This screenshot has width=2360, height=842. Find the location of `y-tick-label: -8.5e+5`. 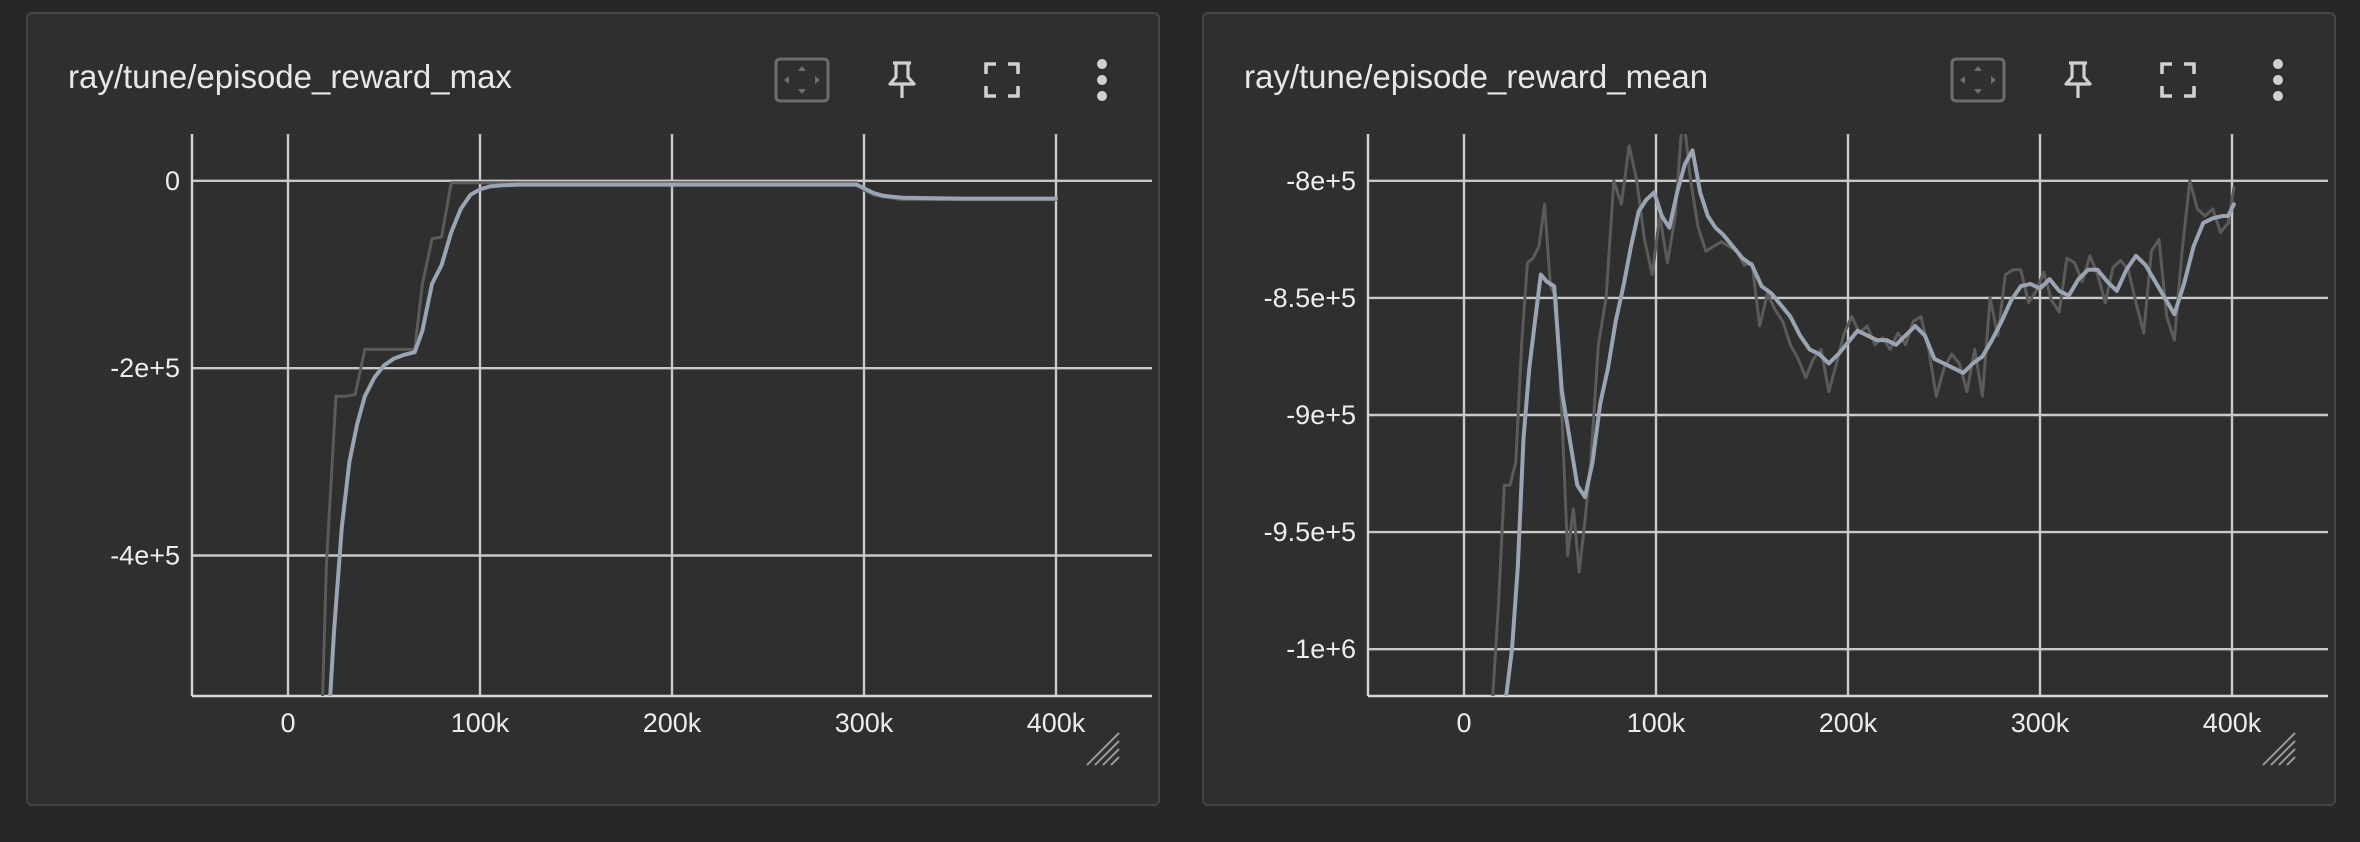

y-tick-label: -8.5e+5 is located at coordinates (1310, 298).